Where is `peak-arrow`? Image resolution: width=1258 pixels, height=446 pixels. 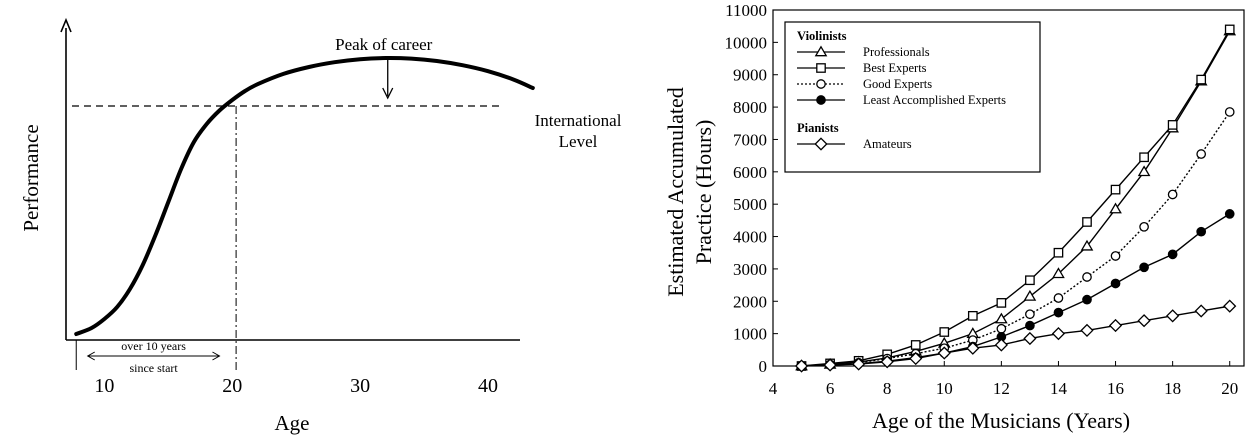
peak-arrow is located at coordinates (388, 79).